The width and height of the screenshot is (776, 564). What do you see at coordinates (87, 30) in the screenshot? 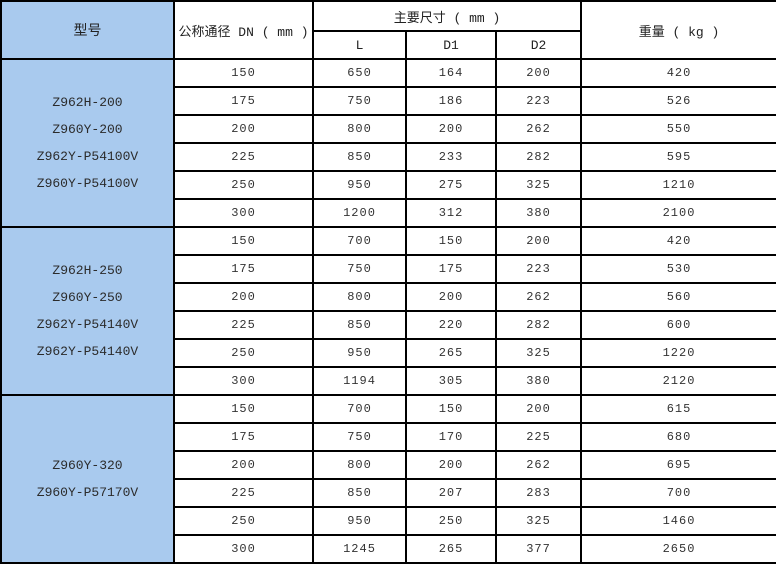
I see `header-model: 型号` at bounding box center [87, 30].